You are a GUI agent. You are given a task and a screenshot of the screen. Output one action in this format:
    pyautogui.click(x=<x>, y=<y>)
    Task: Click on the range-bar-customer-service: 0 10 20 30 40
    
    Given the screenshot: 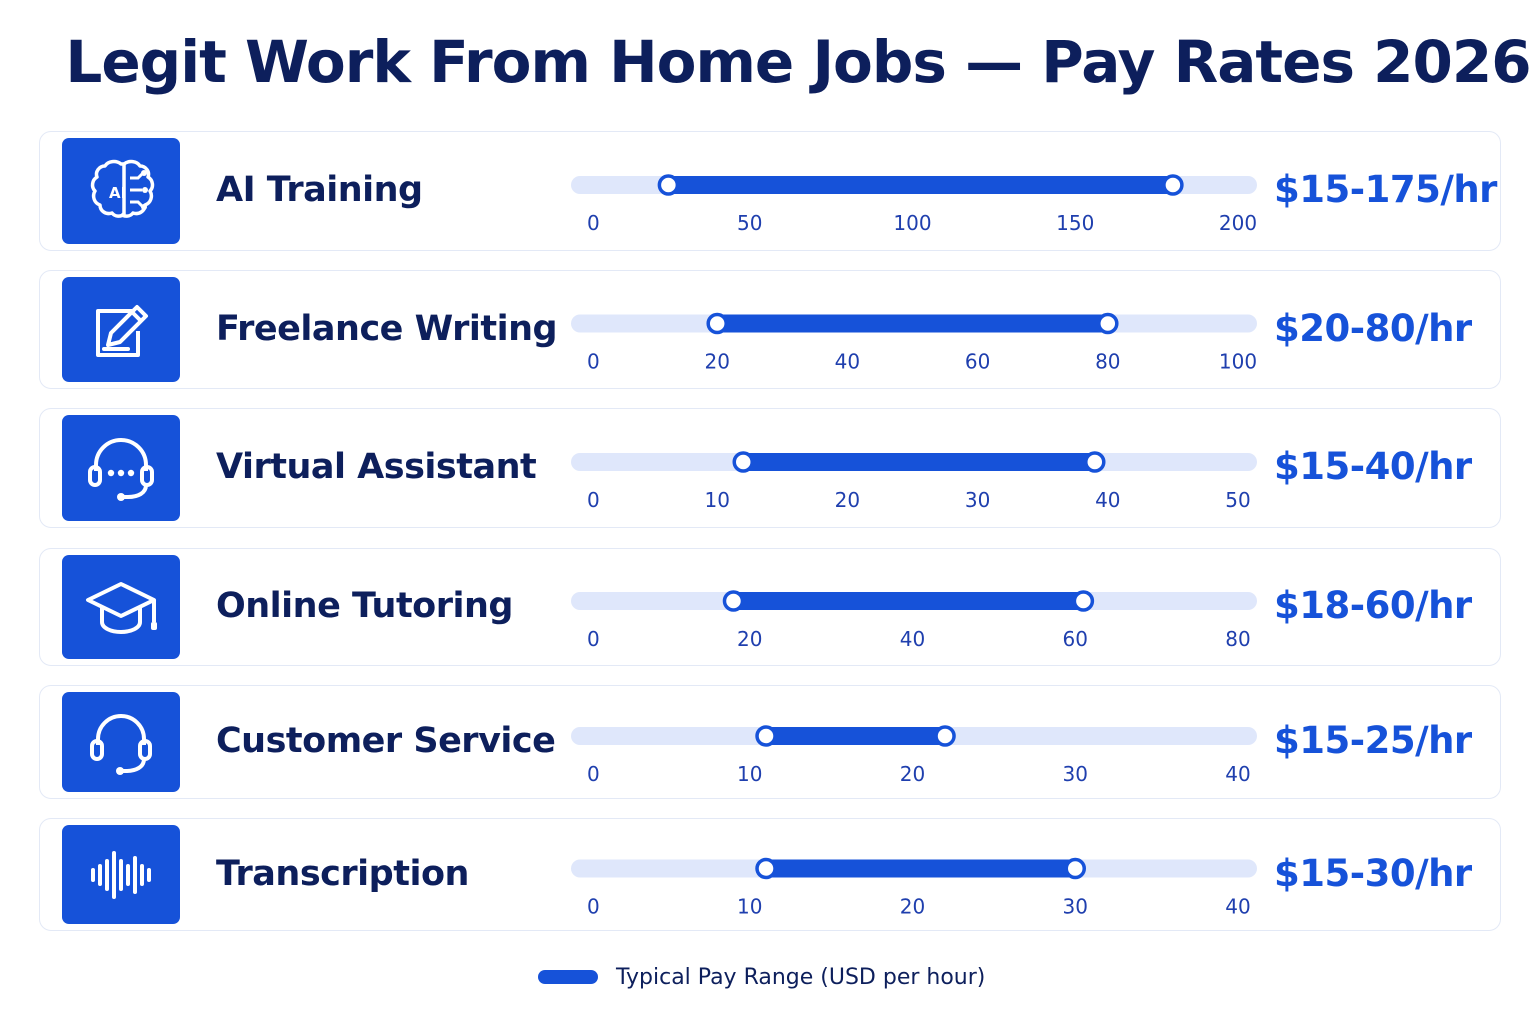 What is the action you would take?
    pyautogui.click(x=914, y=755)
    